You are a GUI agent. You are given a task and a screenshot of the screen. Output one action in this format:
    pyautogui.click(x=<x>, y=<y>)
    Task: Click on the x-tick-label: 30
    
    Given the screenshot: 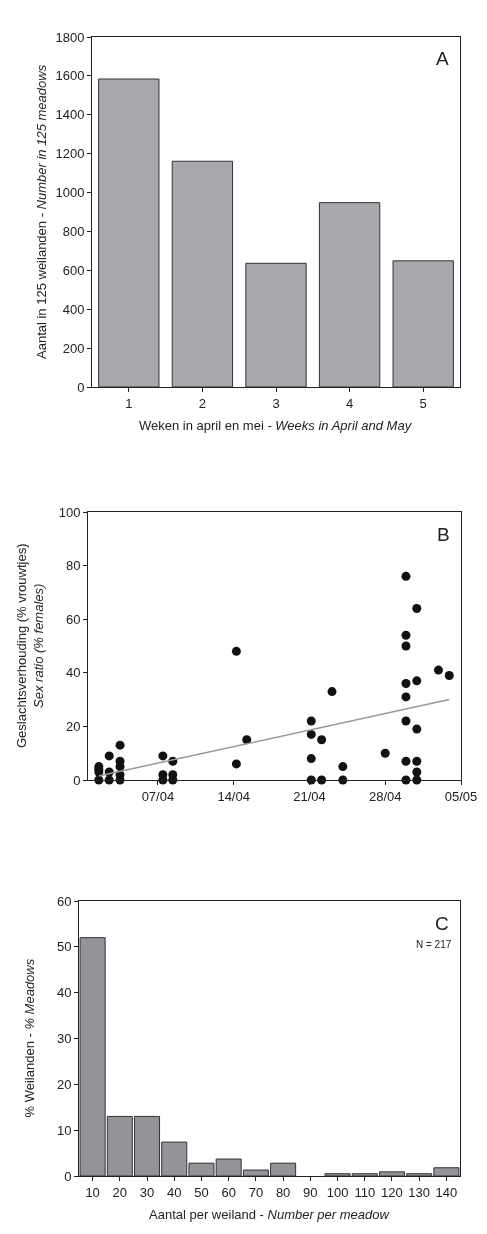 What is the action you would take?
    pyautogui.click(x=147, y=1192)
    